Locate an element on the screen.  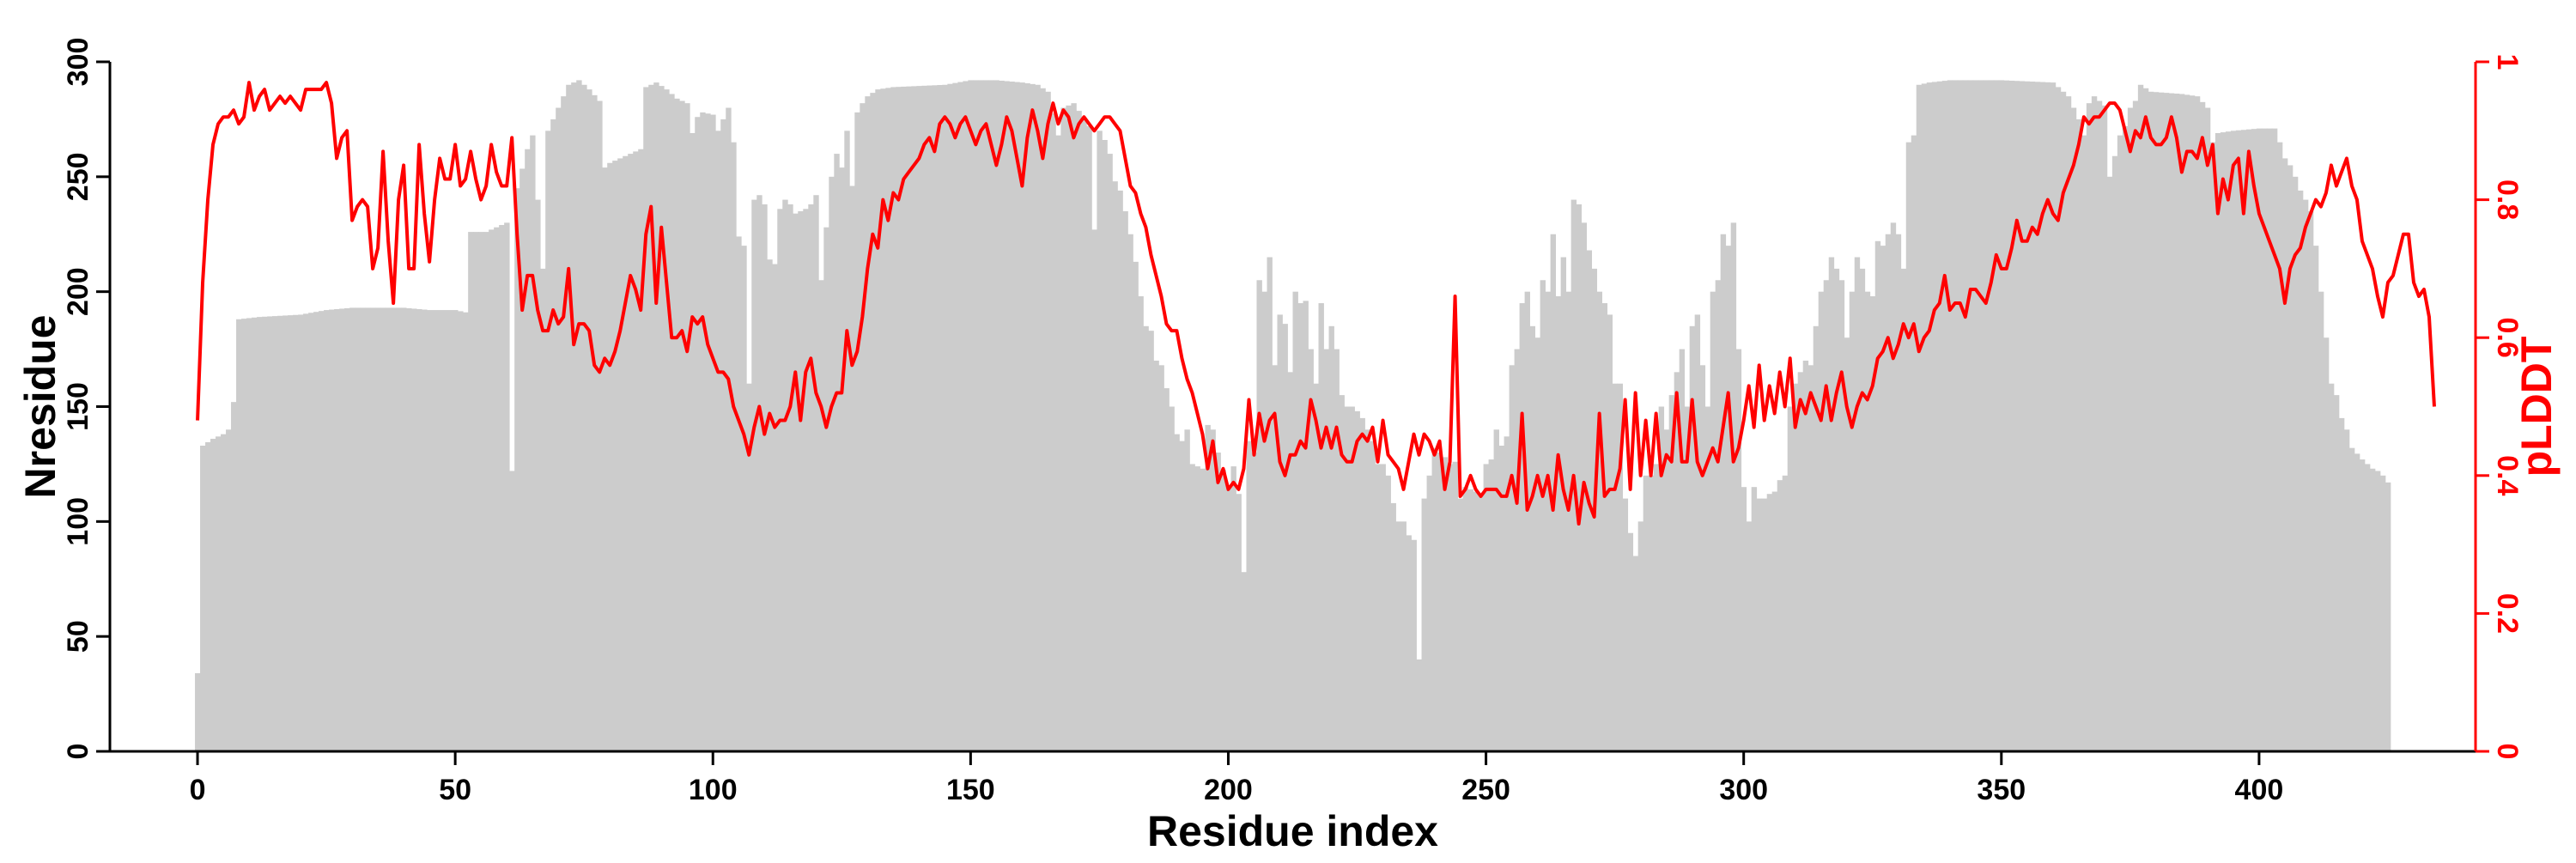
y-right-tick-label: 0.6 is located at coordinates (2507, 338).